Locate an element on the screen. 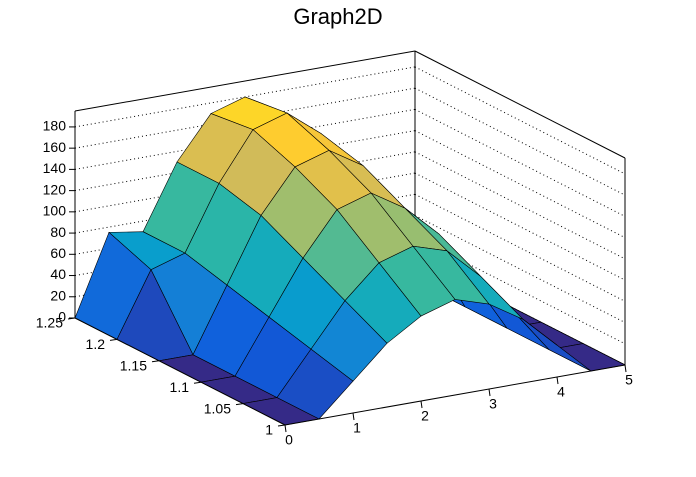  z-tick-label: 140 is located at coordinates (55, 168).